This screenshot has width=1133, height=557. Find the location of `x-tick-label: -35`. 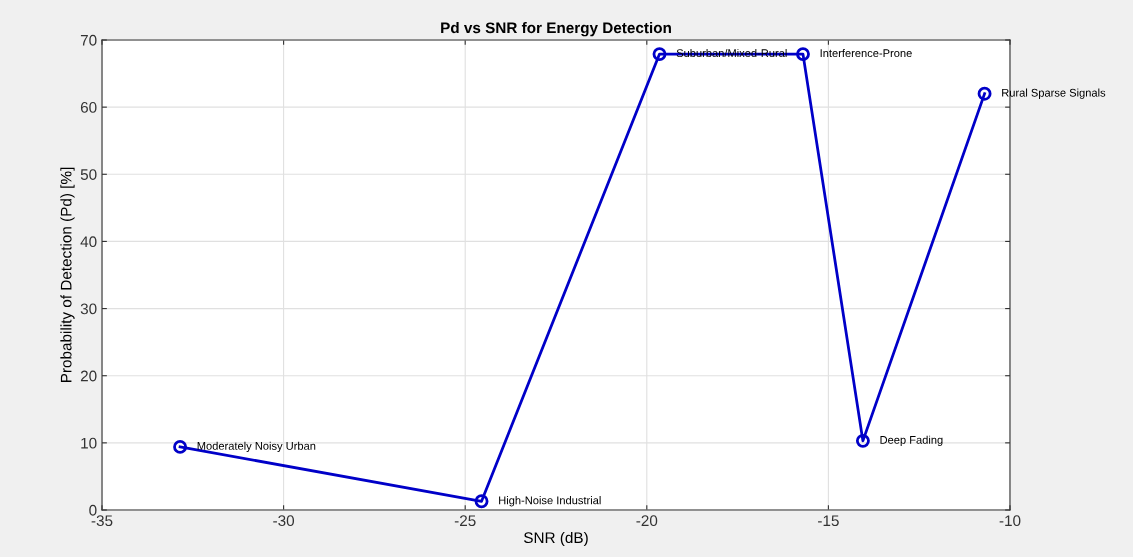

x-tick-label: -35 is located at coordinates (102, 521).